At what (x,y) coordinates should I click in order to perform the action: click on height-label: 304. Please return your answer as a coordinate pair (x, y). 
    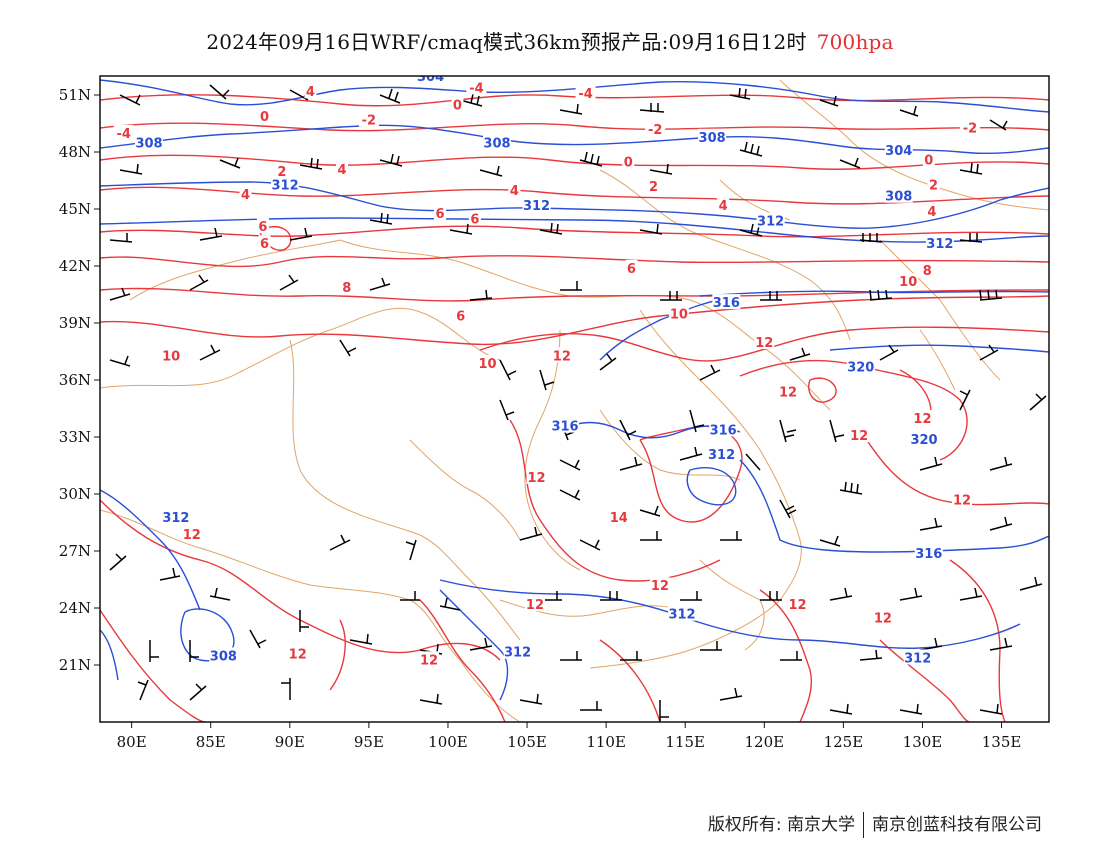
    Looking at the image, I should click on (430, 77).